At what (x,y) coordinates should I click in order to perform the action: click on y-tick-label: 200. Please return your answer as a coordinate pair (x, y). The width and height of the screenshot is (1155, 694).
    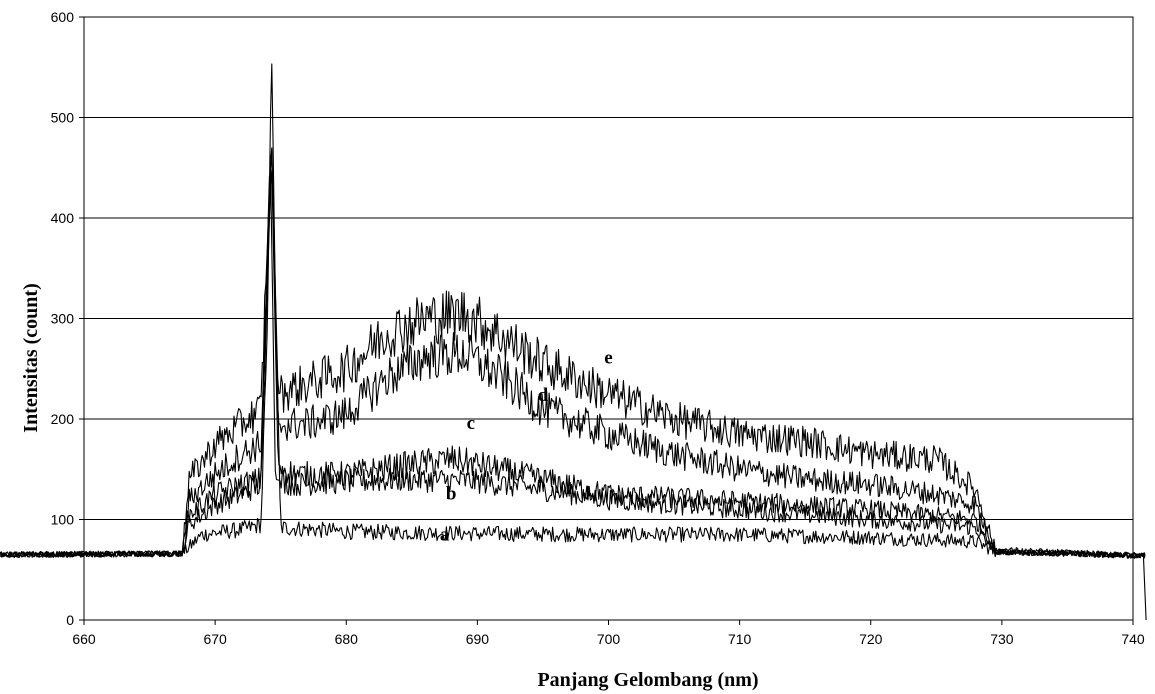
    Looking at the image, I should click on (63, 419).